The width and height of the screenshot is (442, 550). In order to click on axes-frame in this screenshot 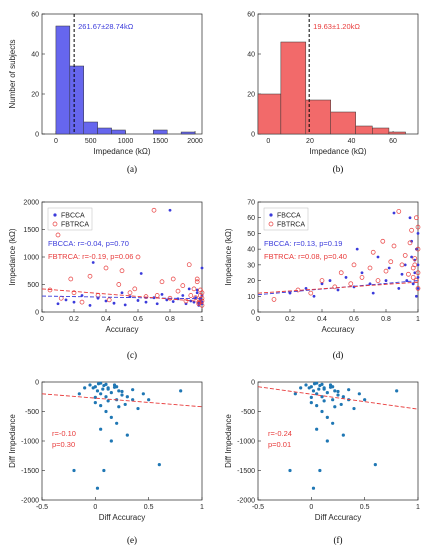, I will do `click(338, 257)`.